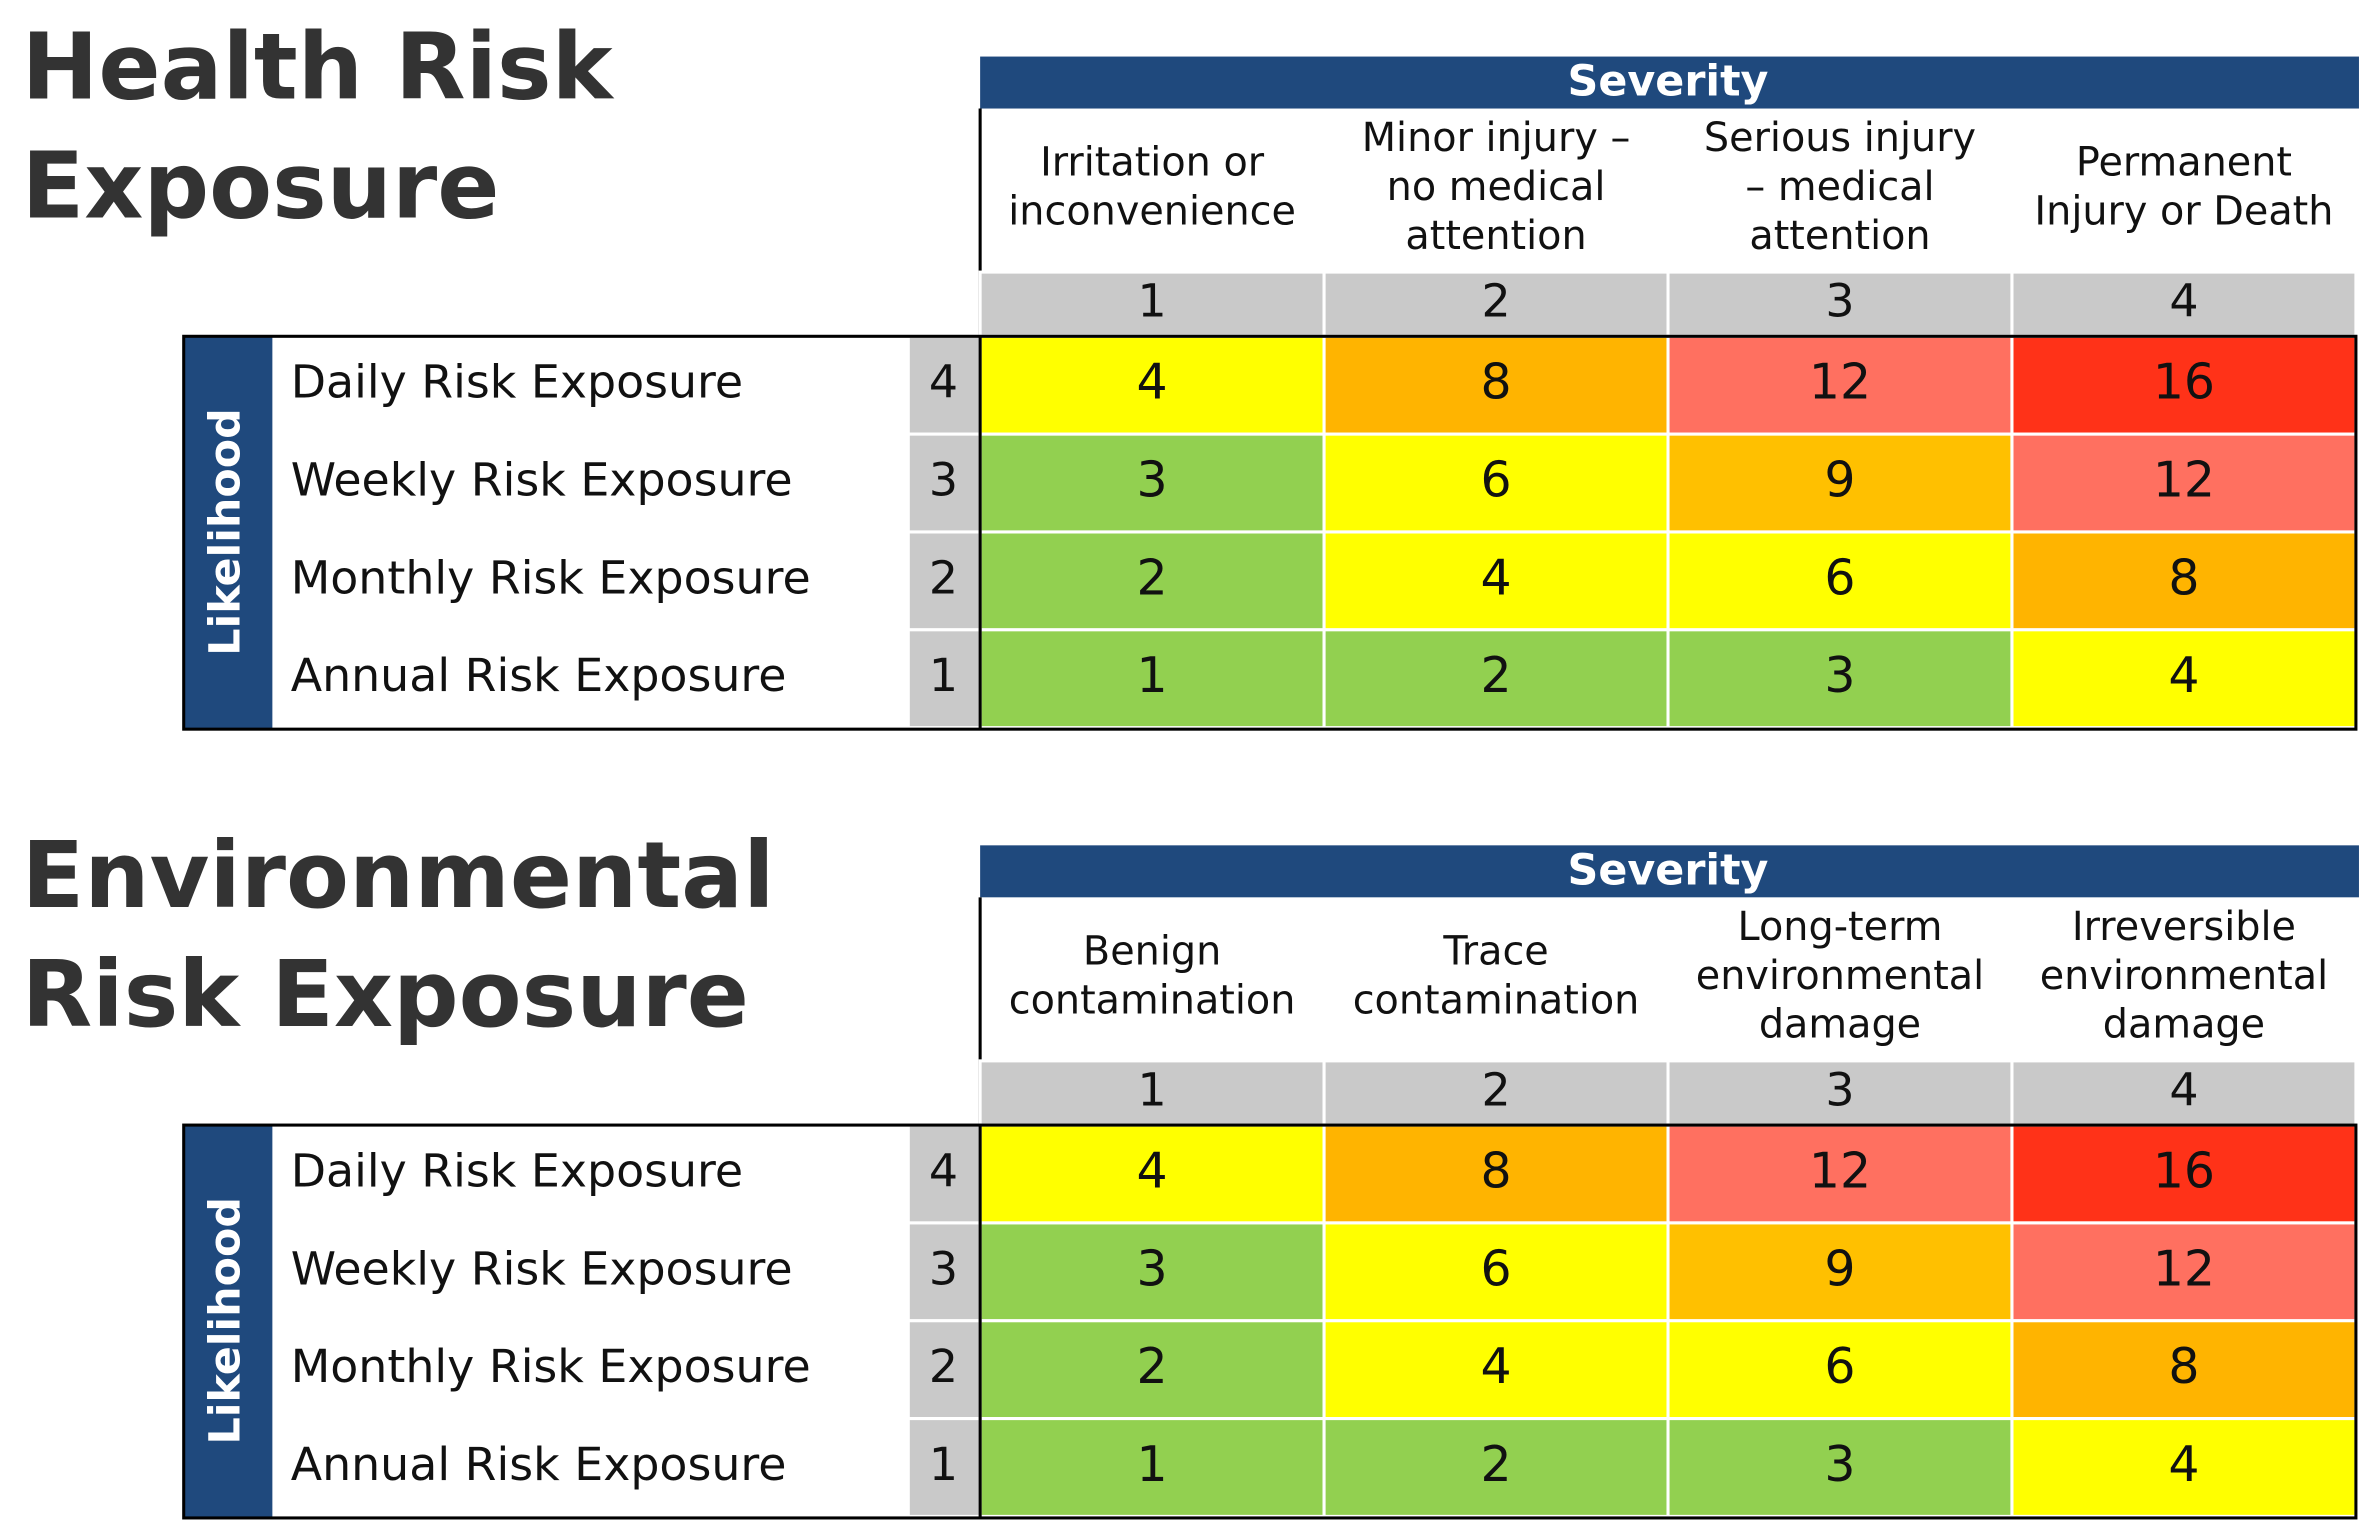  I want to click on likelihood-label: Likelihood, so click(226, 532).